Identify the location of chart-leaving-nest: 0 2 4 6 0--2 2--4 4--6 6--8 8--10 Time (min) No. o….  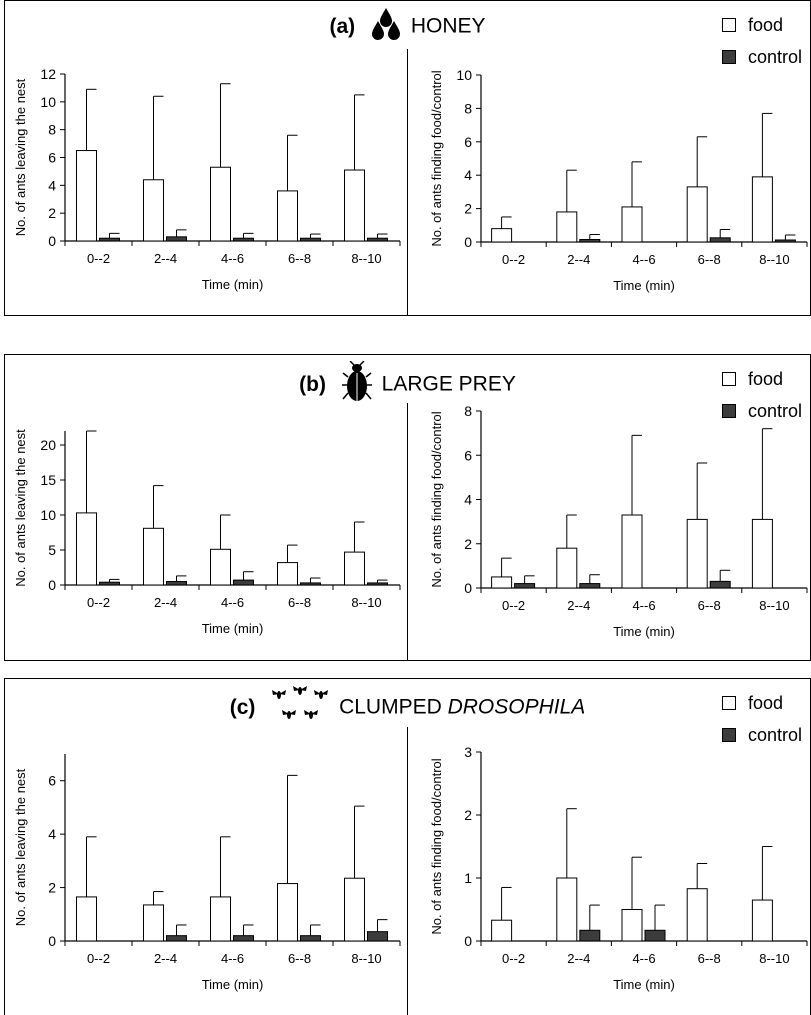
(207, 873).